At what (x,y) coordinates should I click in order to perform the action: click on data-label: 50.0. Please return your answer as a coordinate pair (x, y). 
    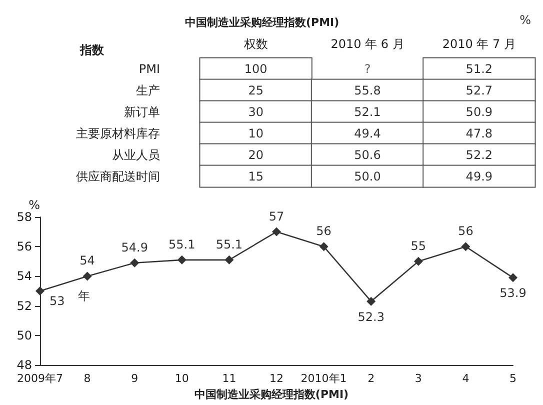
    Looking at the image, I should click on (367, 176).